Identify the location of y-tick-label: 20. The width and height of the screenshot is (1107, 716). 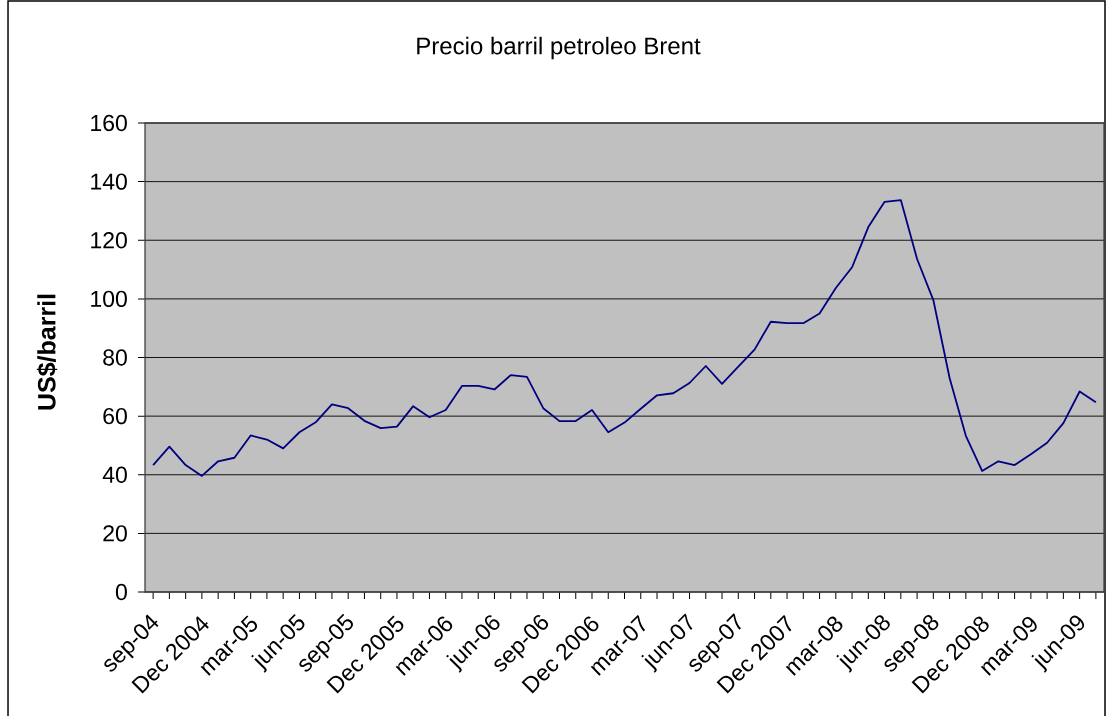
(115, 533).